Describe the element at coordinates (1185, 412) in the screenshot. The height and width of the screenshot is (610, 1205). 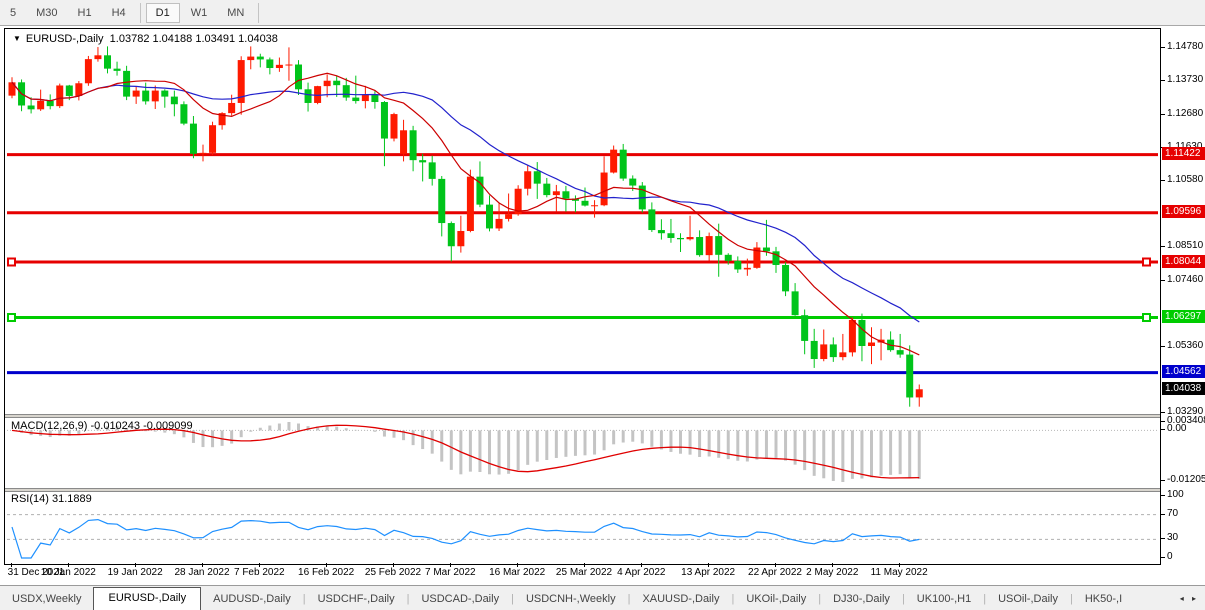
I see `price-tick-label: 1.03290` at that location.